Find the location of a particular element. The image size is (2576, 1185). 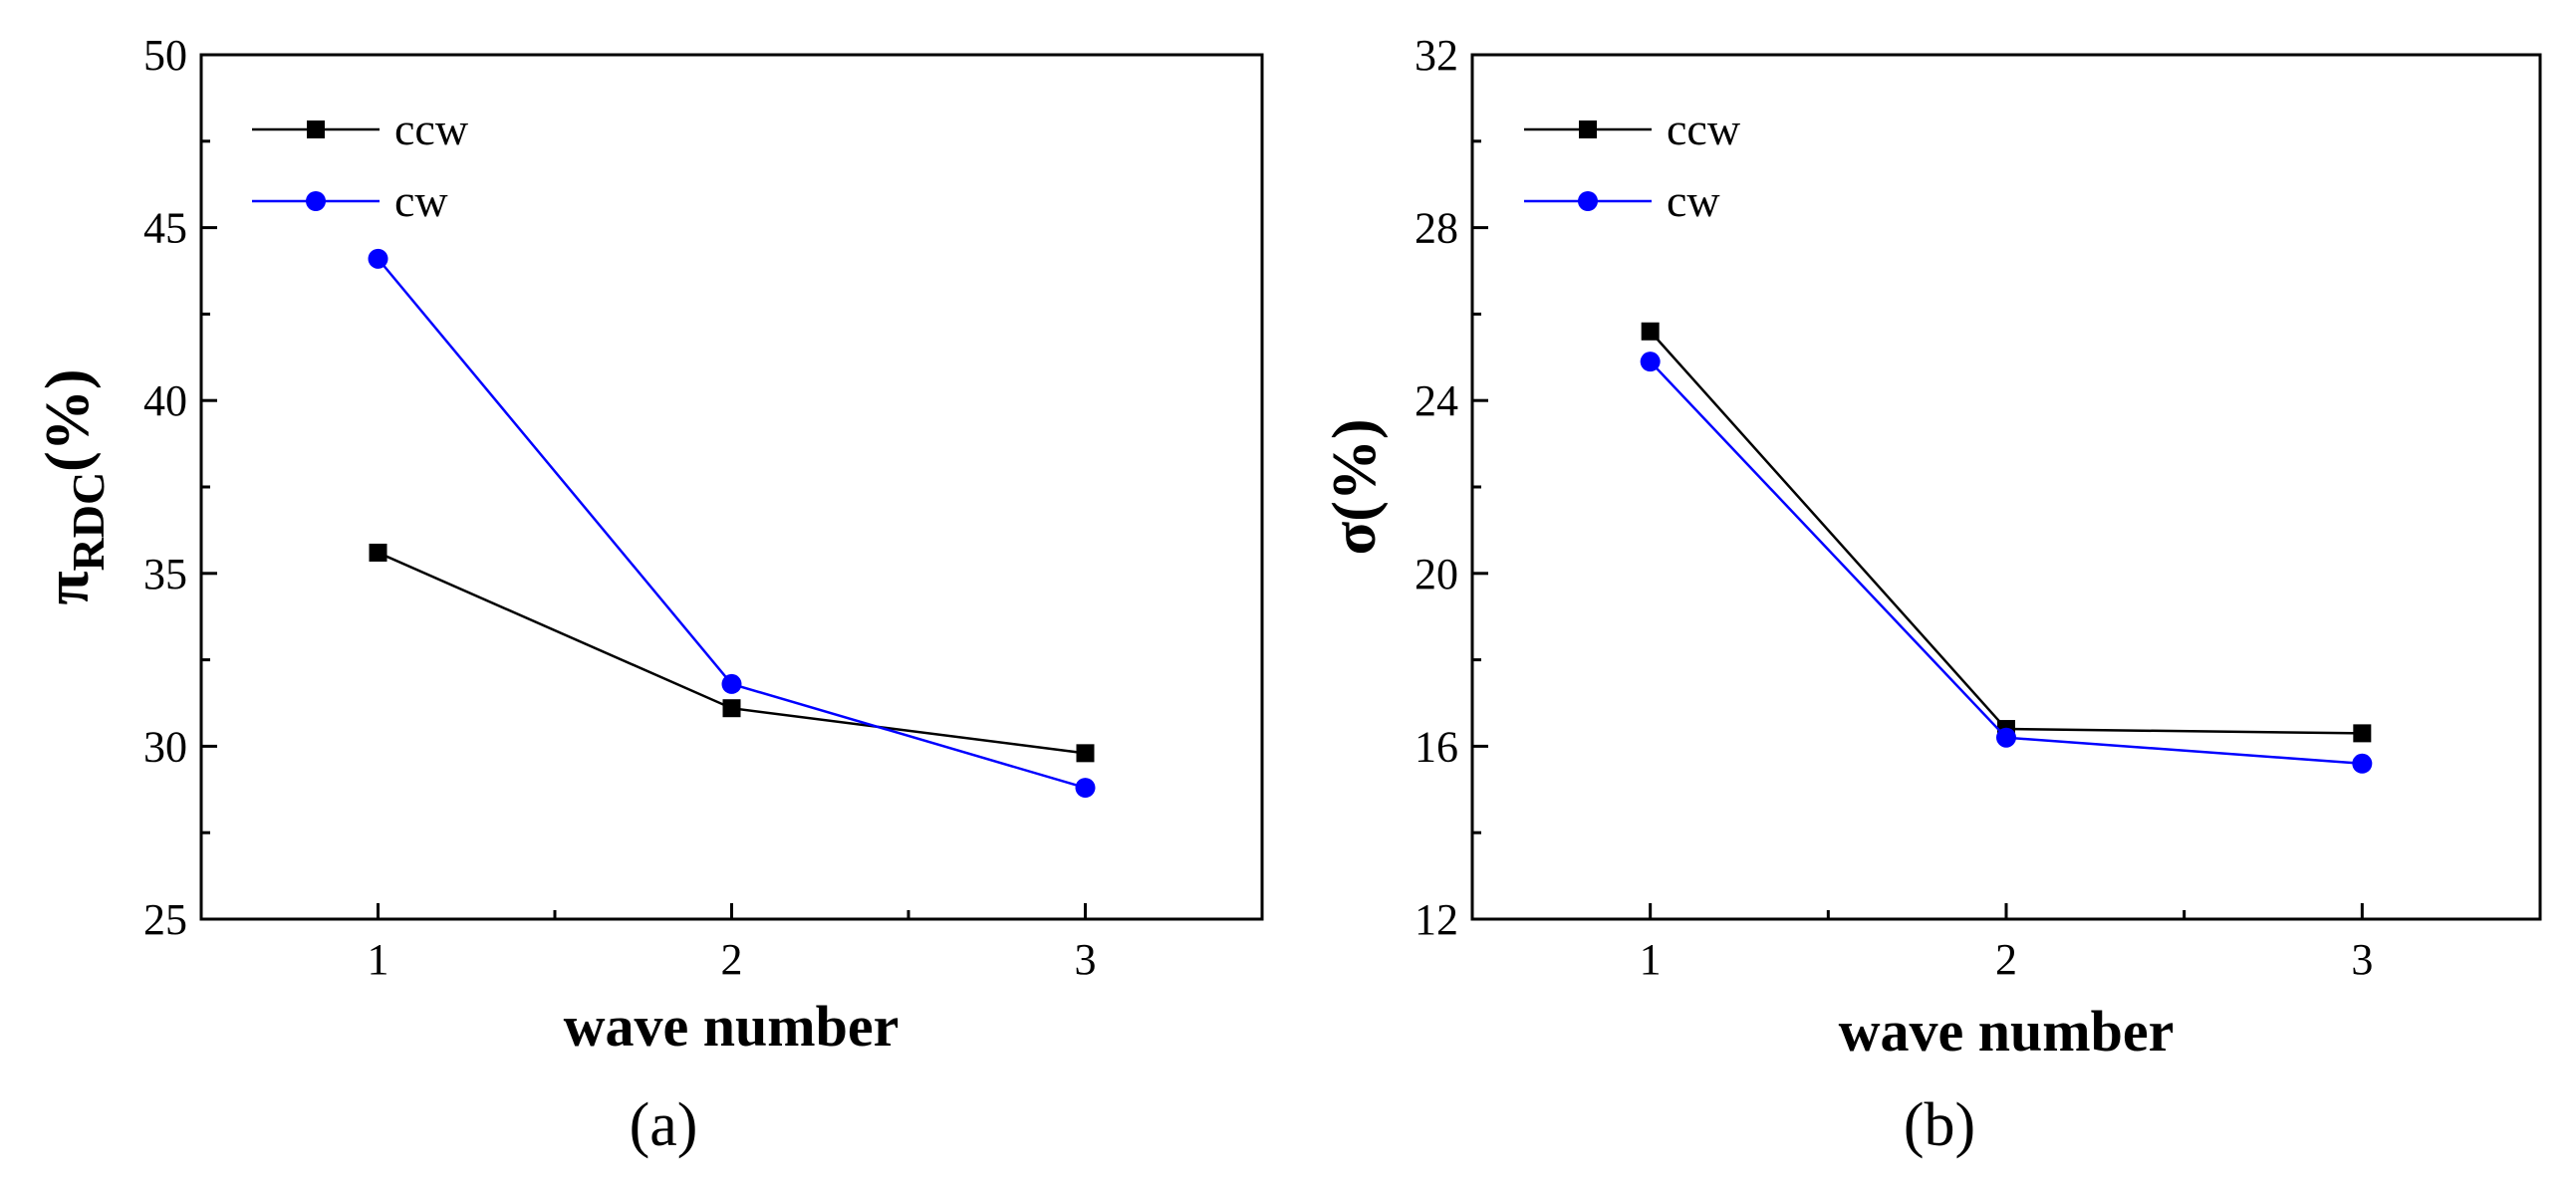

y-axis-label-unit-b: (%) is located at coordinates (1355, 469).